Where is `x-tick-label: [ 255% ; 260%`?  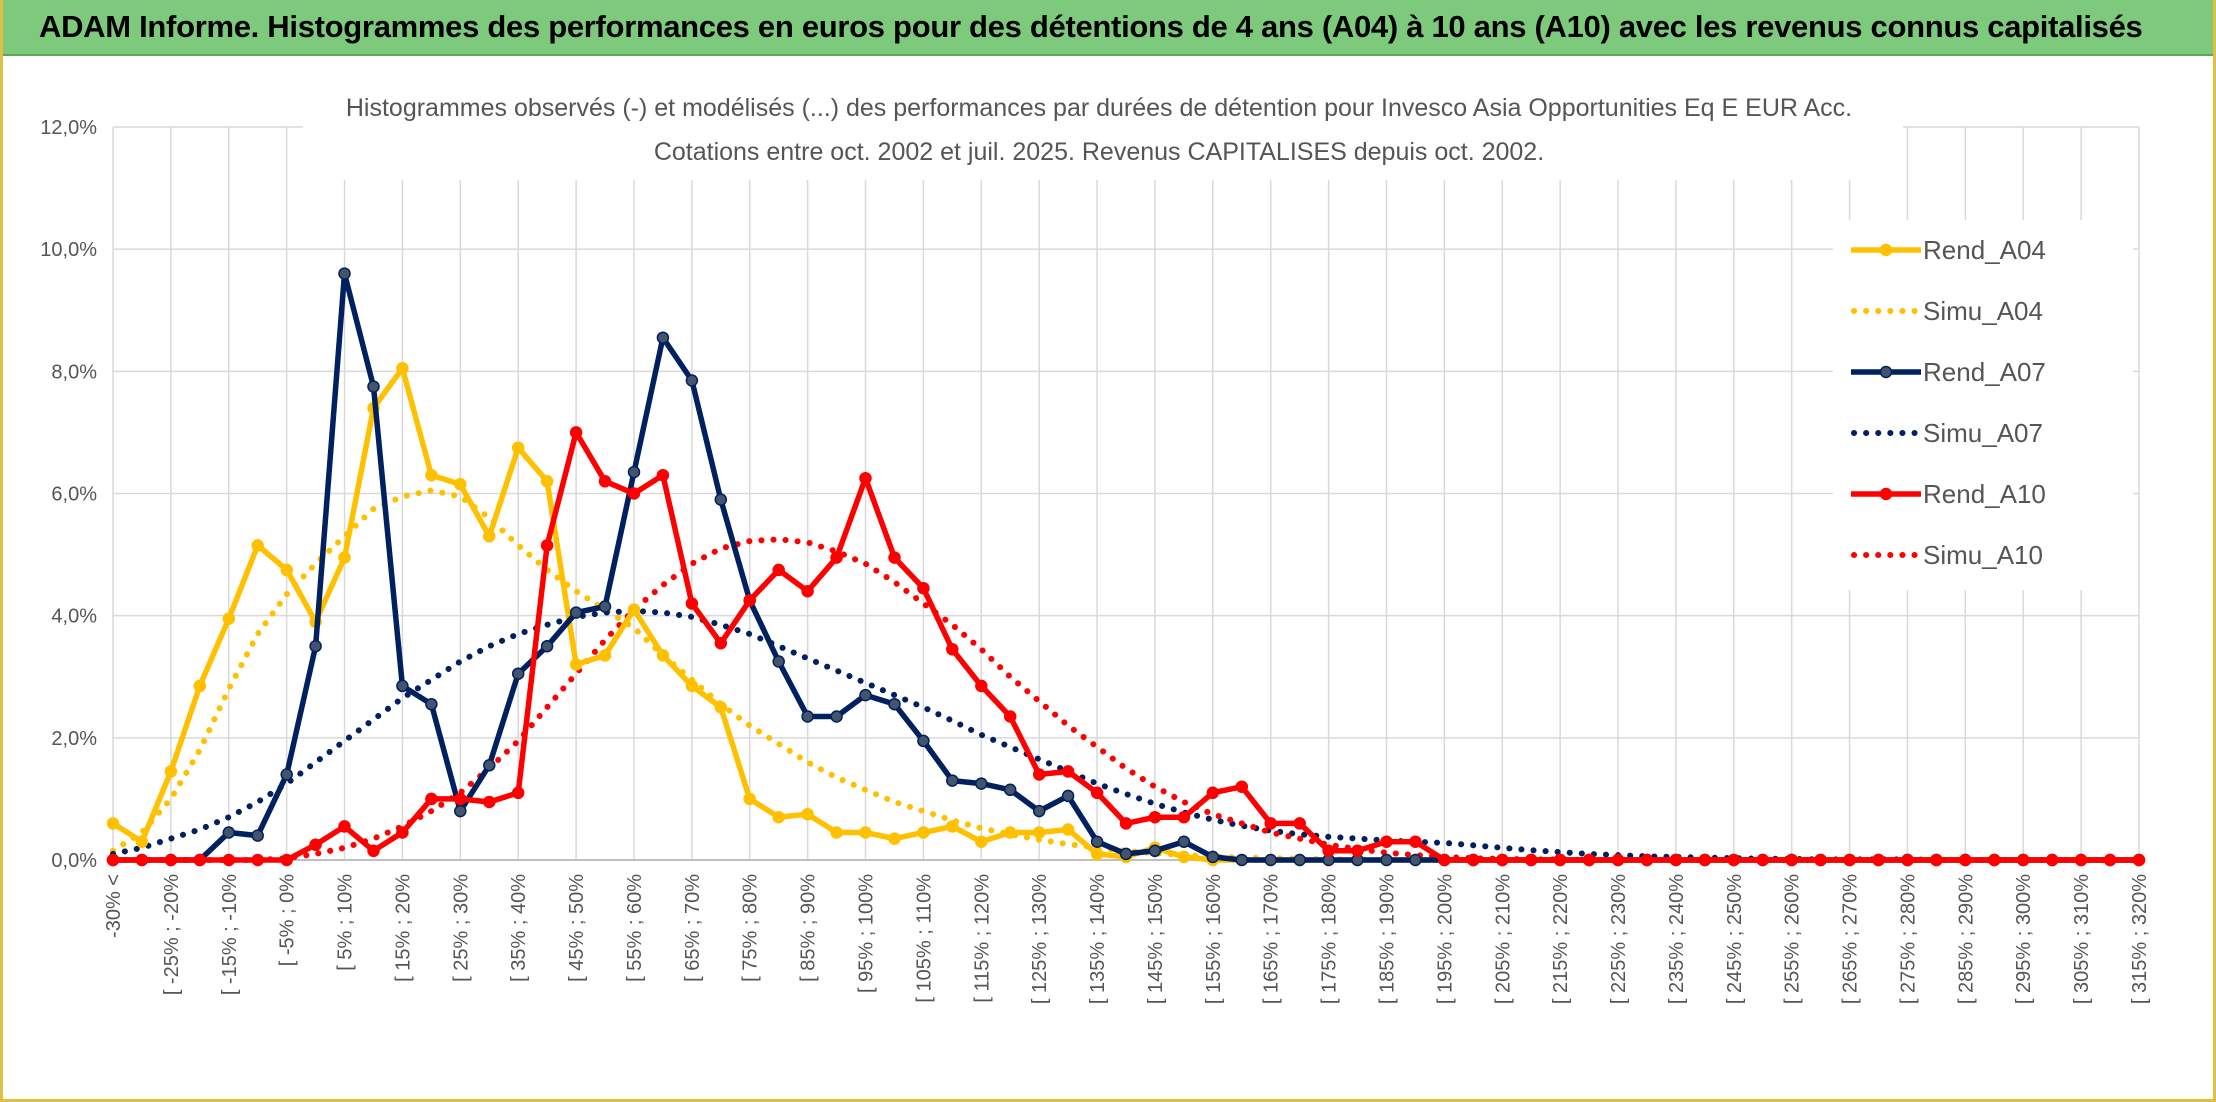
x-tick-label: [ 255% ; 260% is located at coordinates (1793, 939).